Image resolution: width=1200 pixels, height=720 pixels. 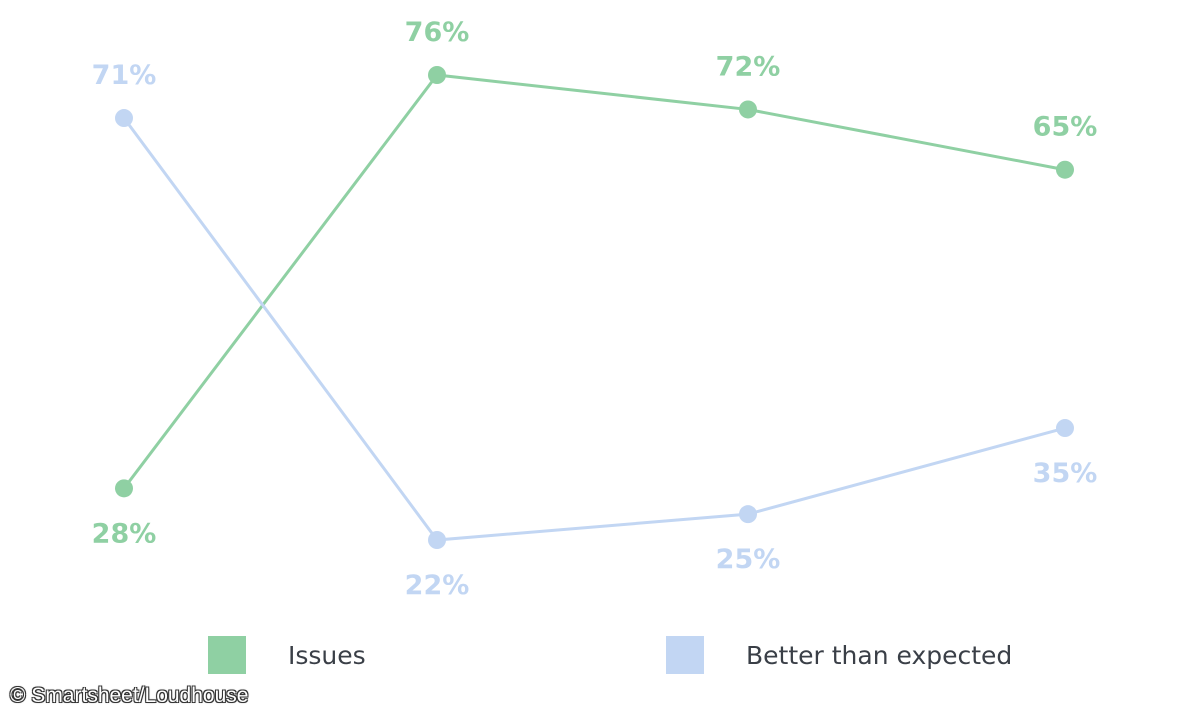 What do you see at coordinates (748, 559) in the screenshot?
I see `data-label-better-than-expected-3: 25%` at bounding box center [748, 559].